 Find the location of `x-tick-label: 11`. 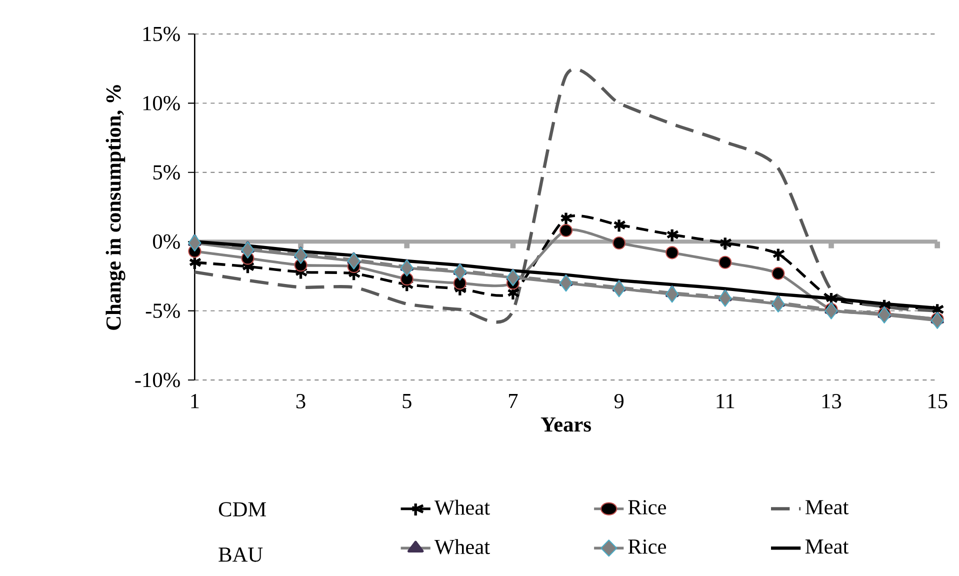

x-tick-label: 11 is located at coordinates (725, 401).